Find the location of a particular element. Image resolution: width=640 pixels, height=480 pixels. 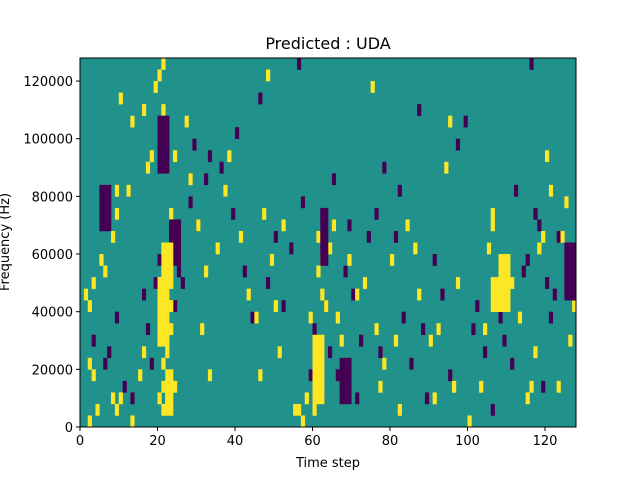

x-axis-label: Time step is located at coordinates (327, 463).